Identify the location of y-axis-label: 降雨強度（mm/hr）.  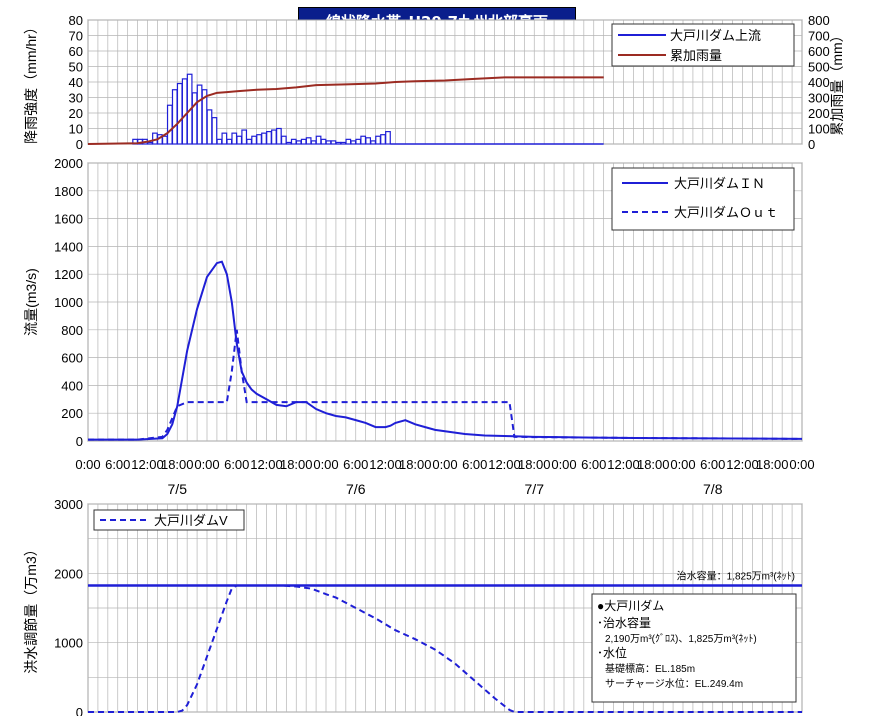
(31, 82).